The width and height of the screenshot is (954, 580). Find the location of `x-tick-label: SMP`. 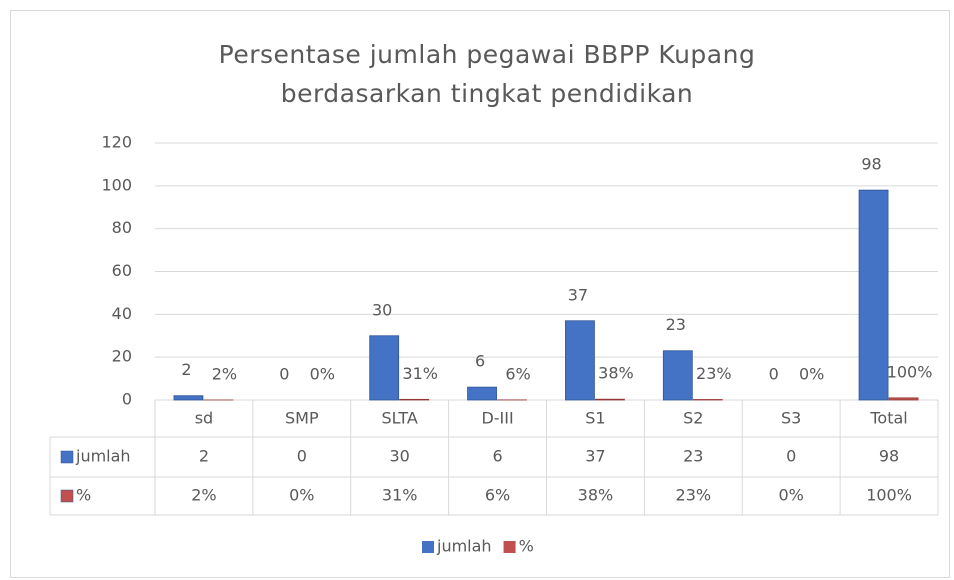

x-tick-label: SMP is located at coordinates (302, 418).